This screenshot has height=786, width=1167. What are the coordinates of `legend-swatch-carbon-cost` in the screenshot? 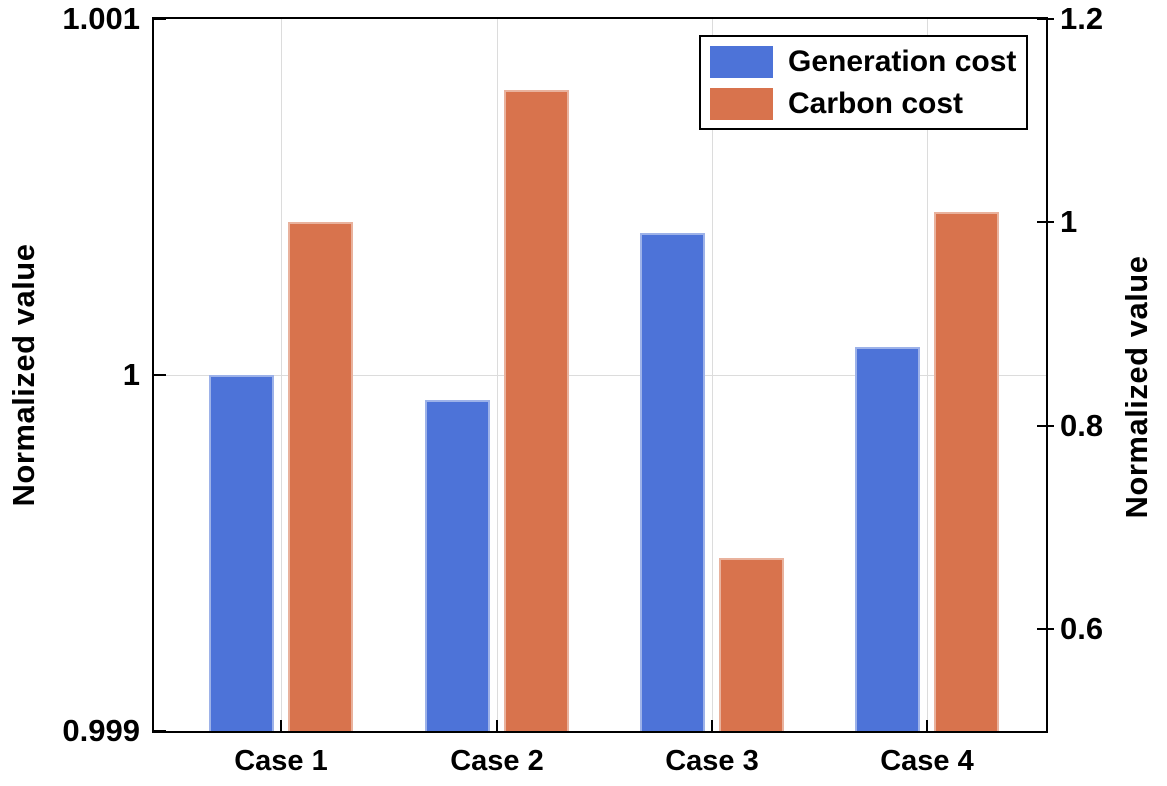 It's located at (741, 103).